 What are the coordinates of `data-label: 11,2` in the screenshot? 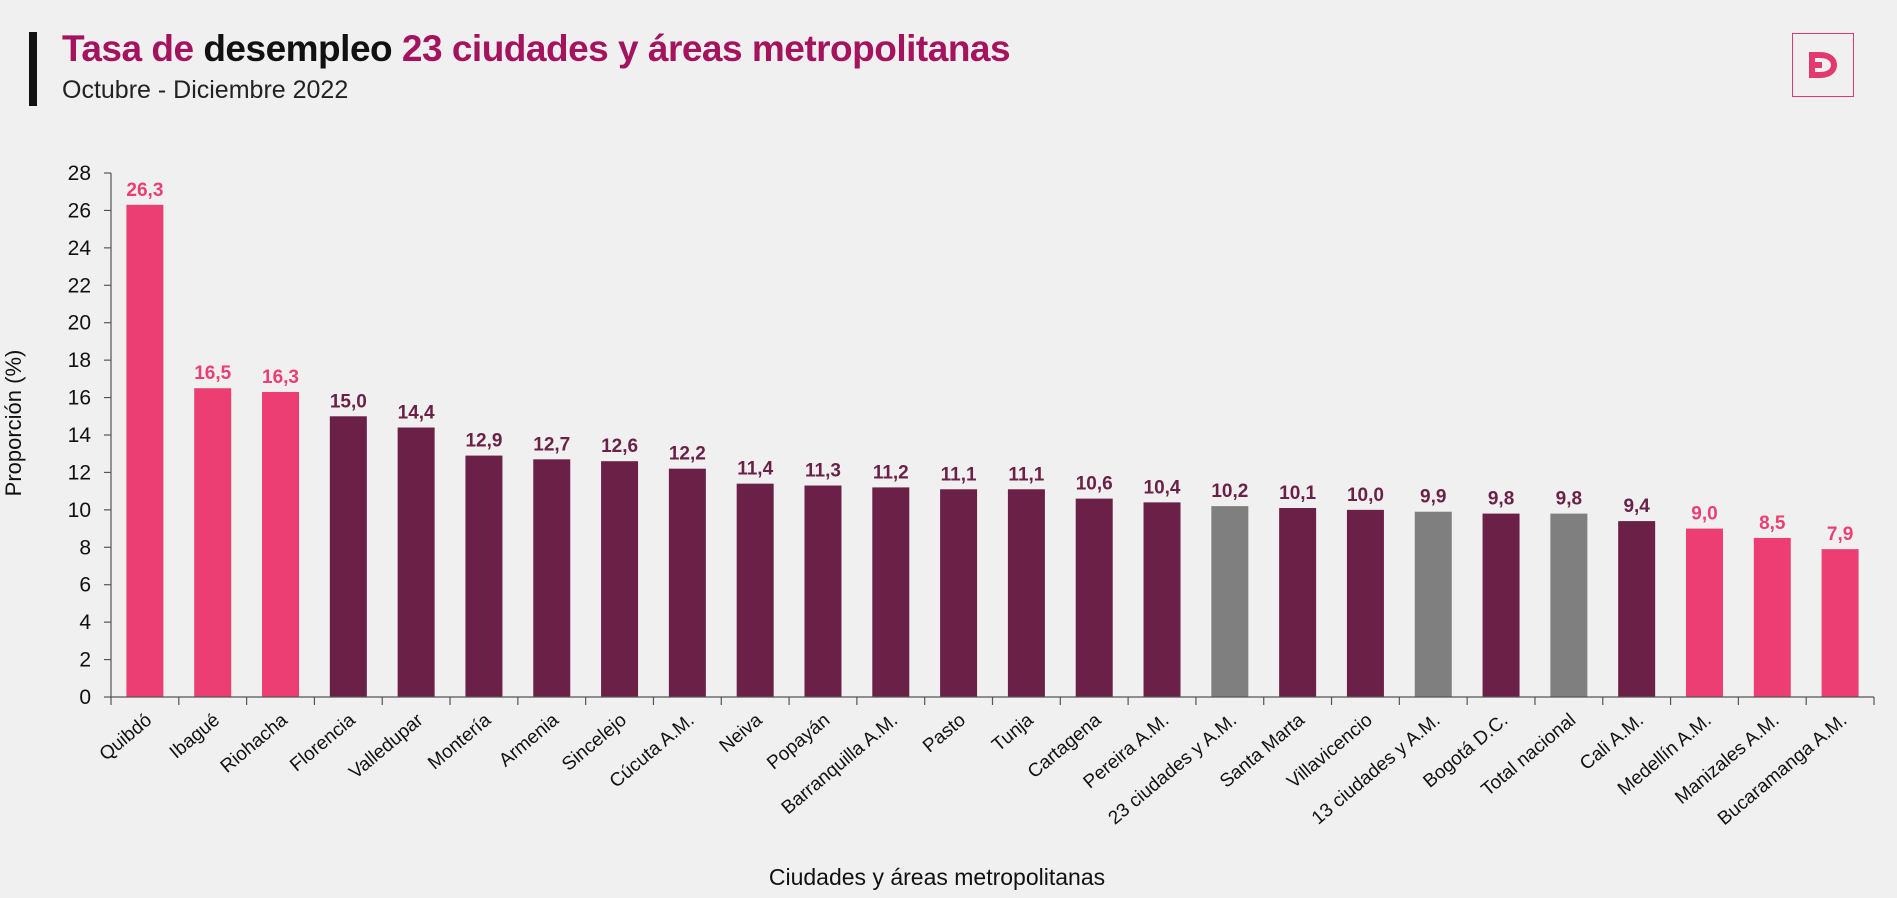 It's located at (891, 472).